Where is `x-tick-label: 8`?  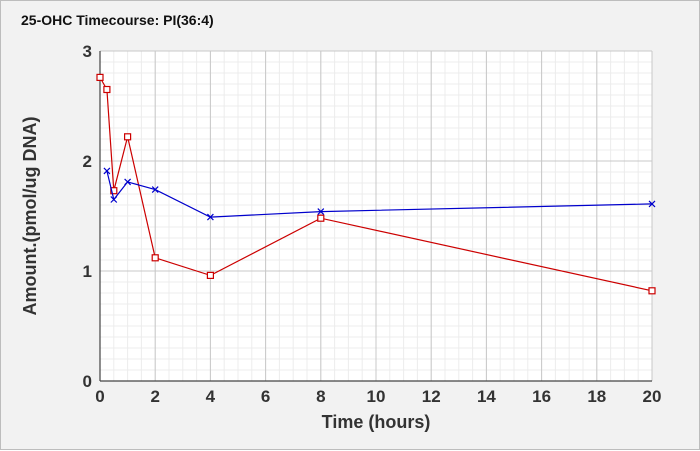
x-tick-label: 8 is located at coordinates (320, 396).